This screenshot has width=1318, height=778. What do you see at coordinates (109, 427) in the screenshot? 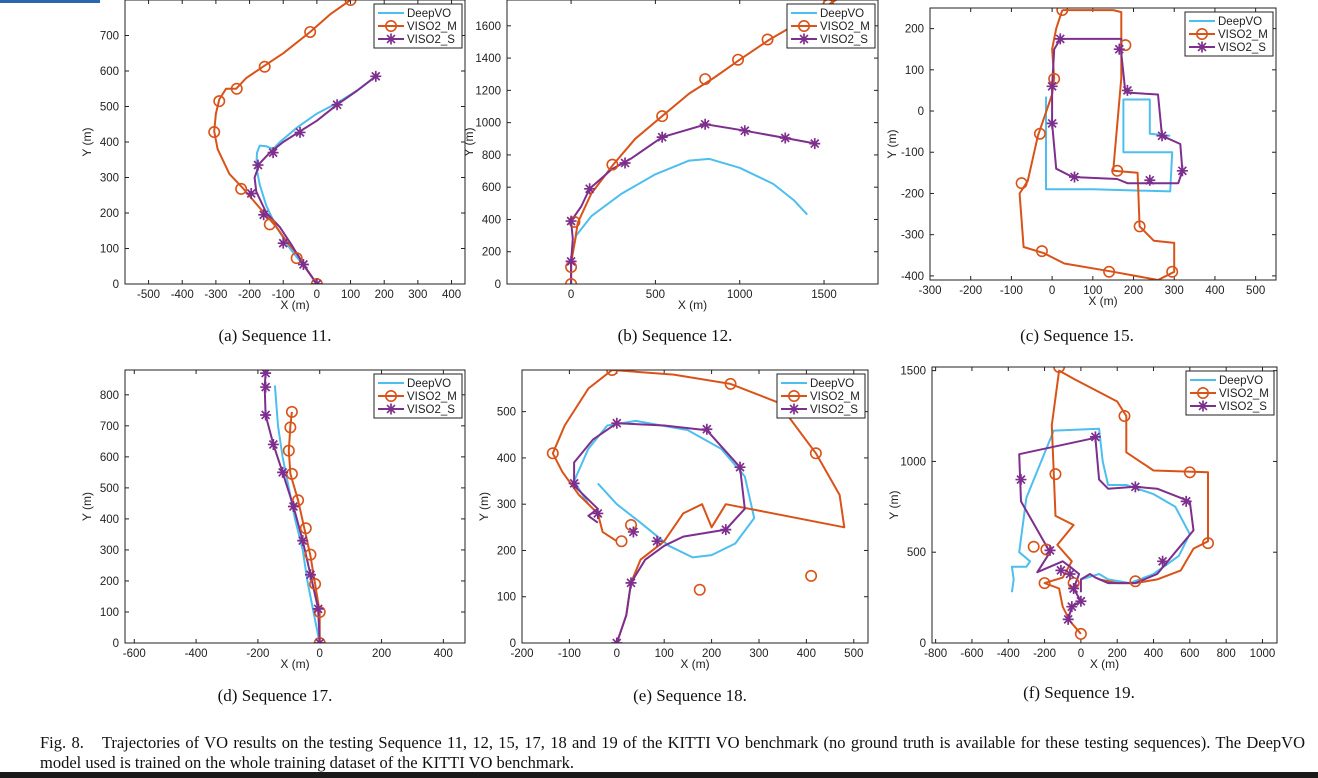
I see `y-tick-label: 700` at bounding box center [109, 427].